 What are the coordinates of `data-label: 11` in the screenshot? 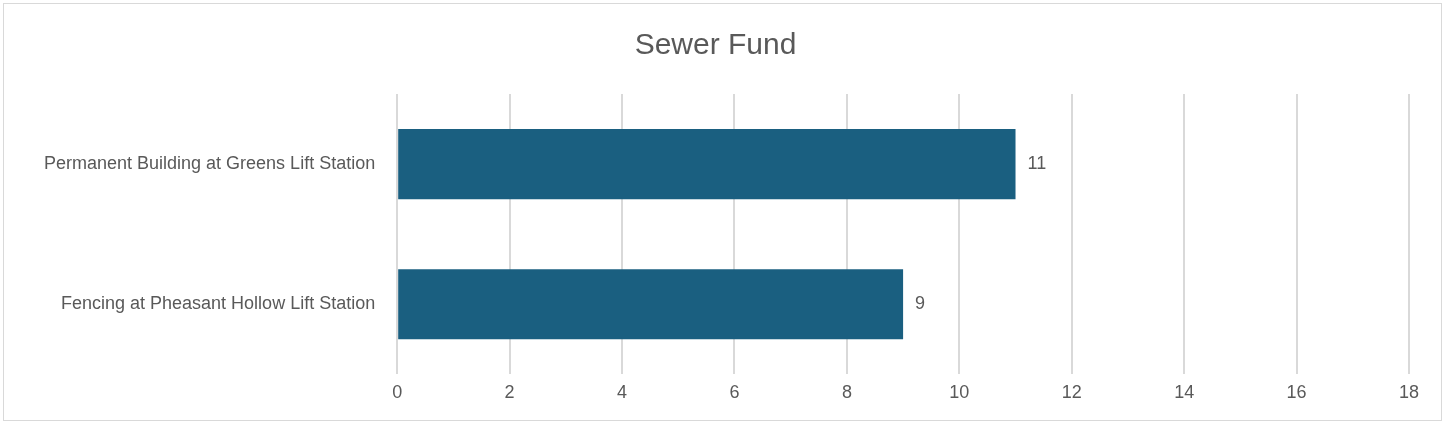 It's located at (1037, 163).